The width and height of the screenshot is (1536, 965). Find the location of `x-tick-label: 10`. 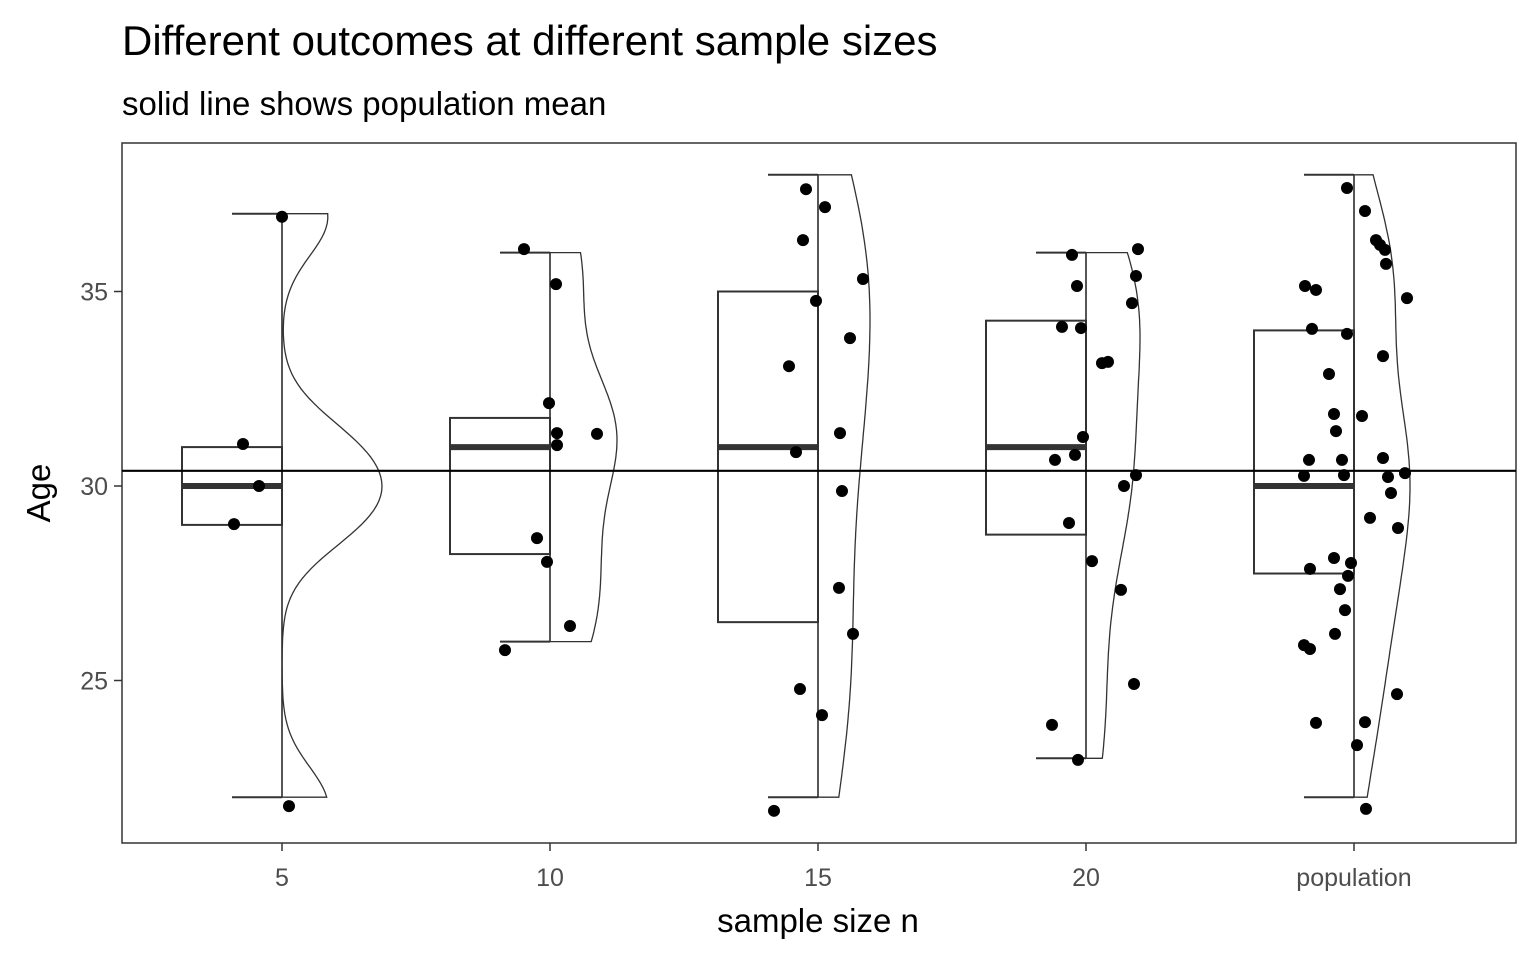

x-tick-label: 10 is located at coordinates (550, 878).